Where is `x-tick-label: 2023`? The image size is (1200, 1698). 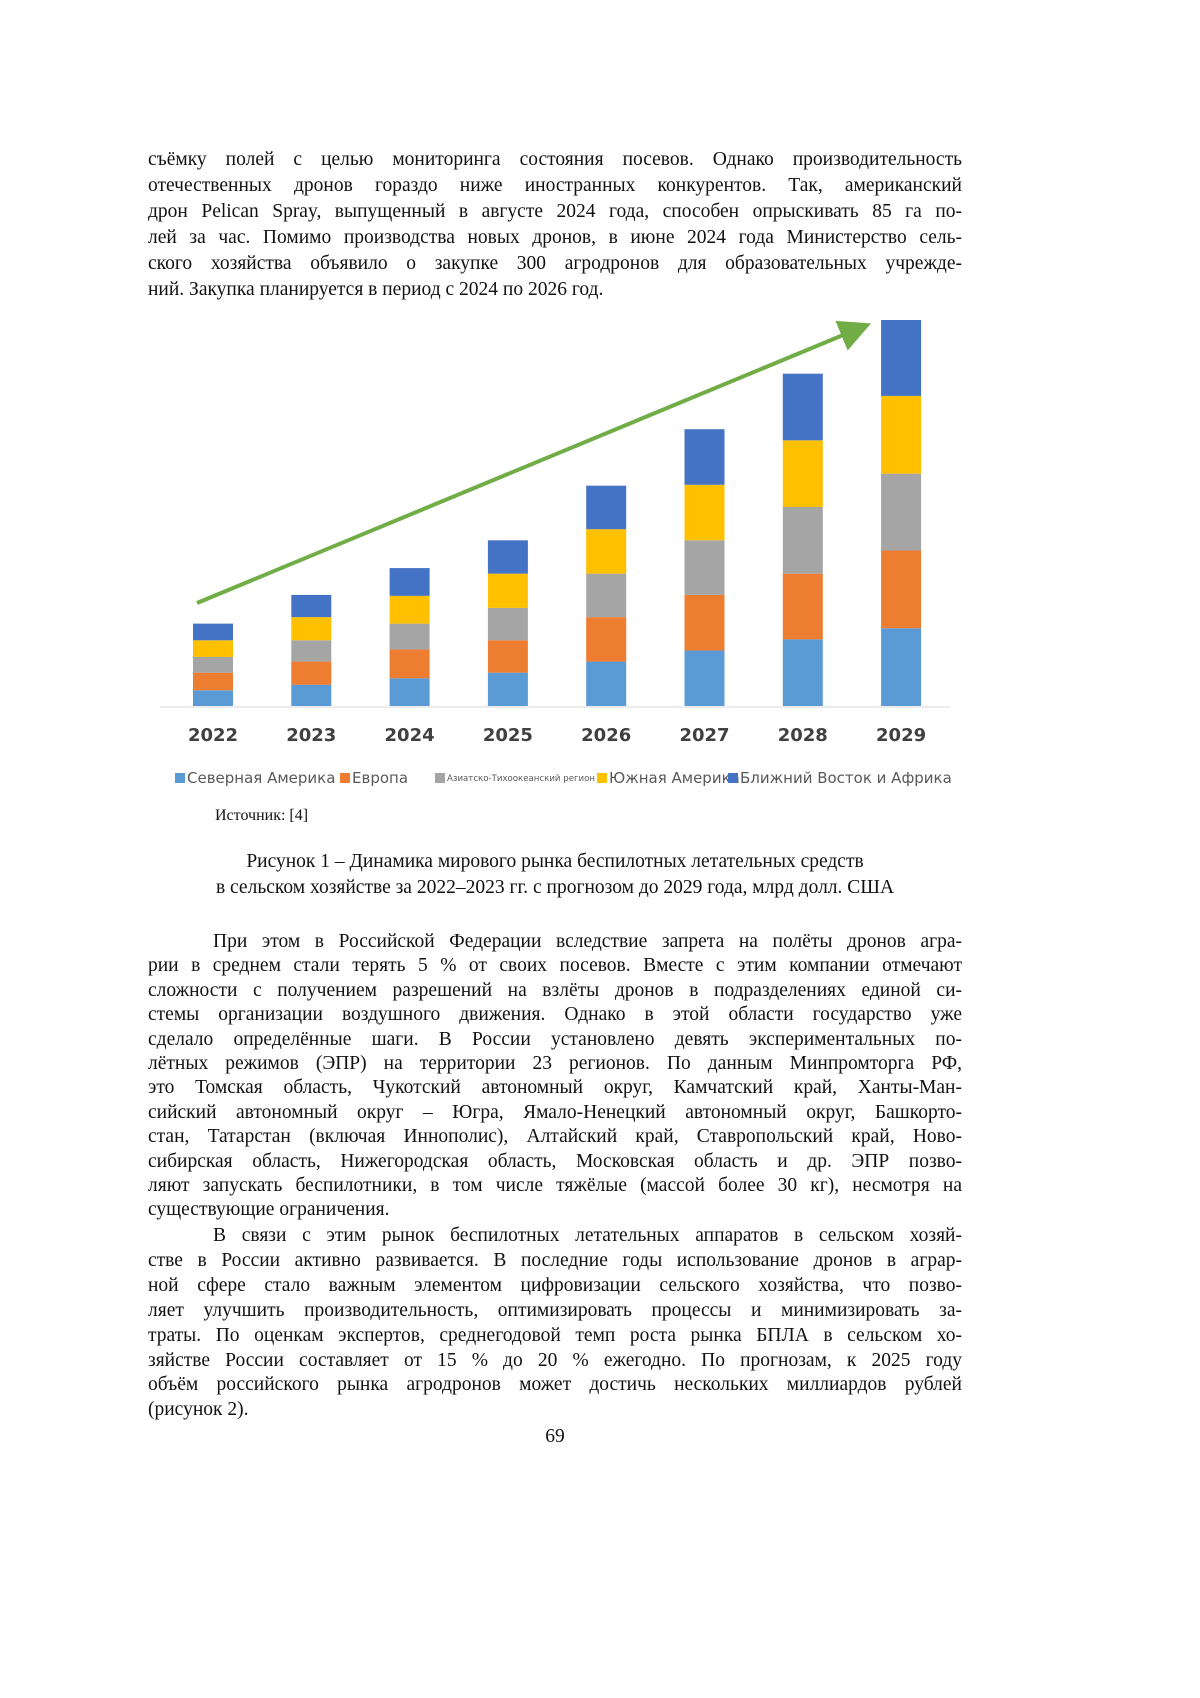
x-tick-label: 2023 is located at coordinates (311, 735).